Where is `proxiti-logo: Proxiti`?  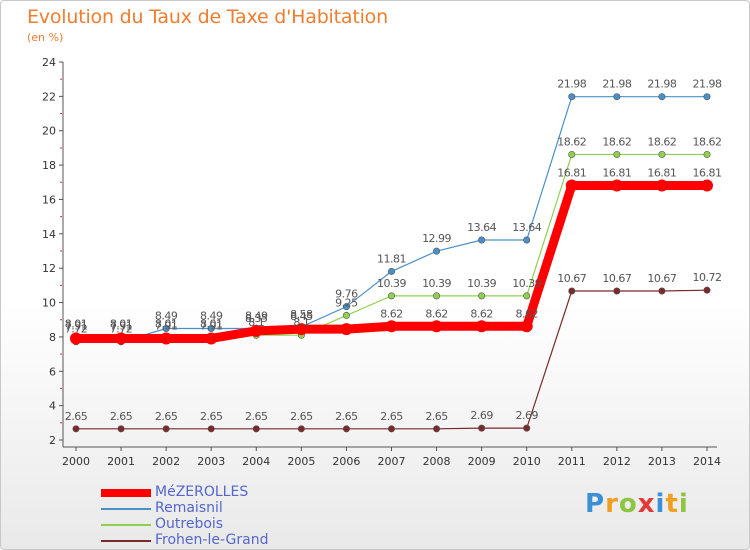 proxiti-logo: Proxiti is located at coordinates (637, 504).